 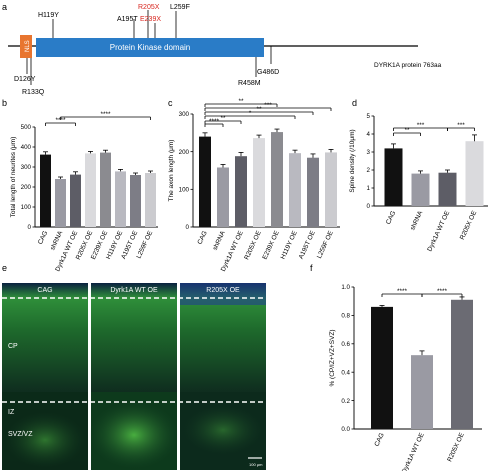 What do you see at coordinates (25, 79) in the screenshot?
I see `mut-d126y: D126Y` at bounding box center [25, 79].